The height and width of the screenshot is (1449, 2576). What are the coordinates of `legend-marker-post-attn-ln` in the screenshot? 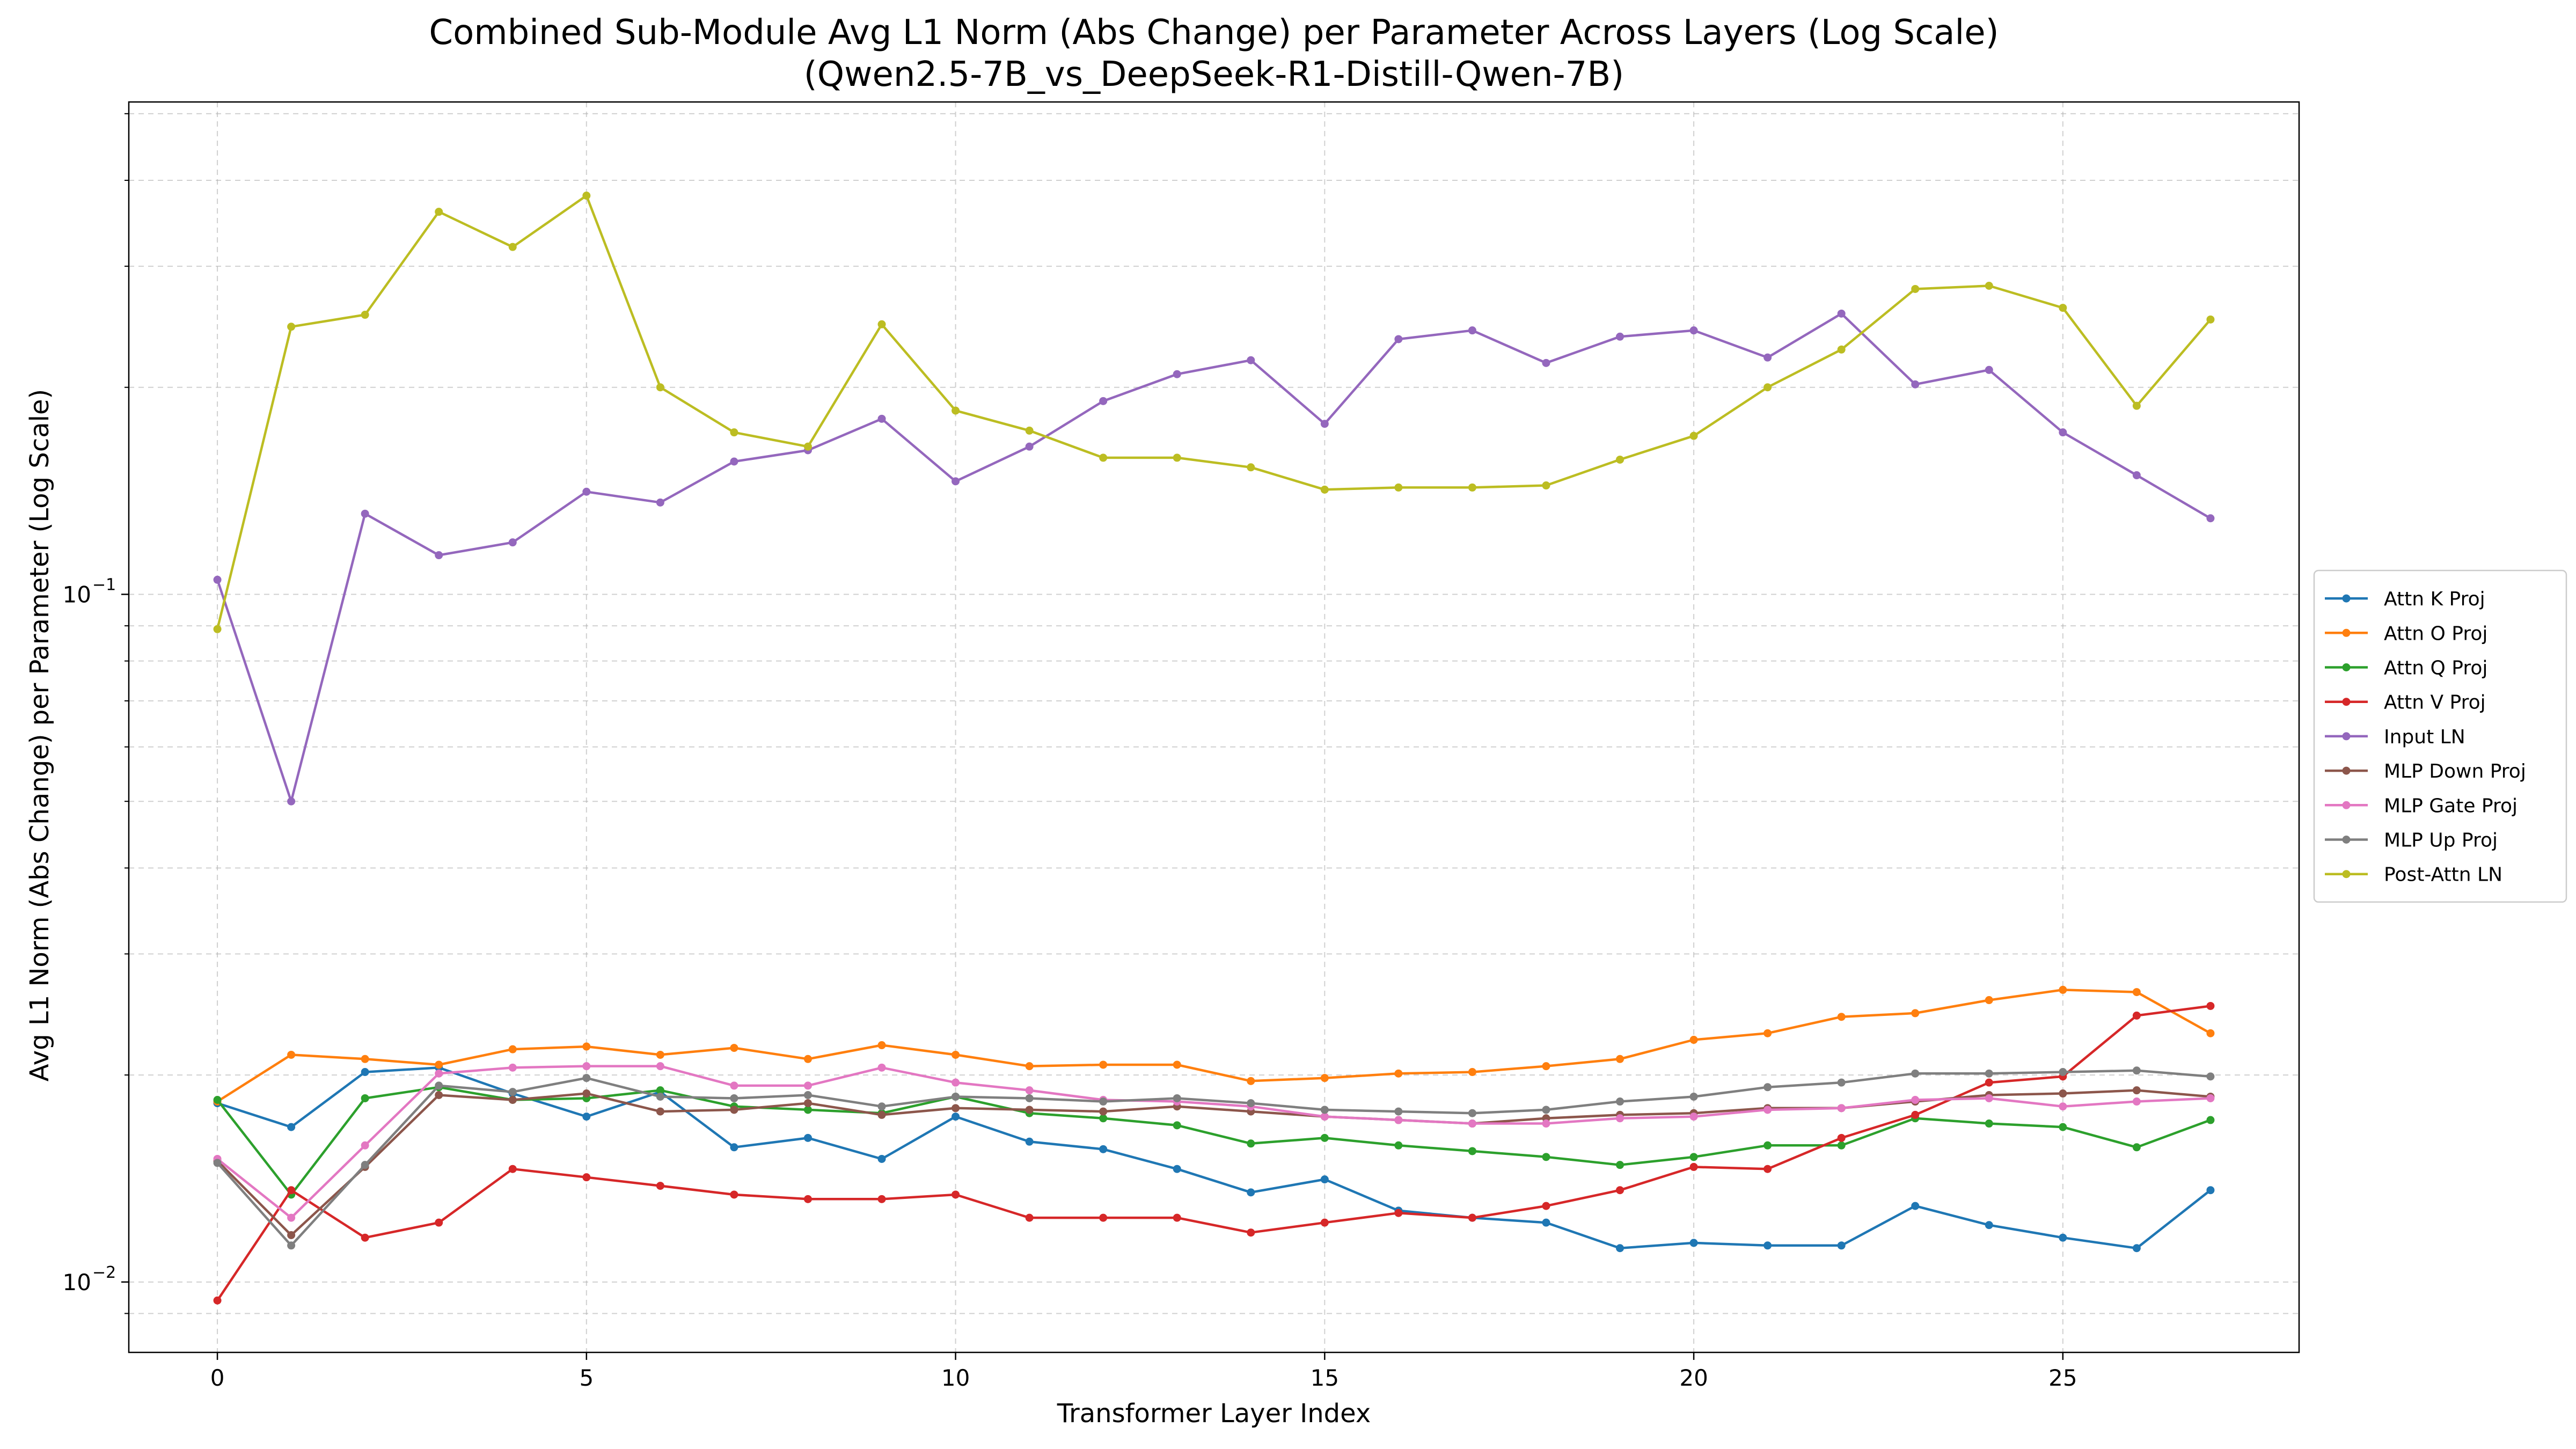 It's located at (2346, 874).